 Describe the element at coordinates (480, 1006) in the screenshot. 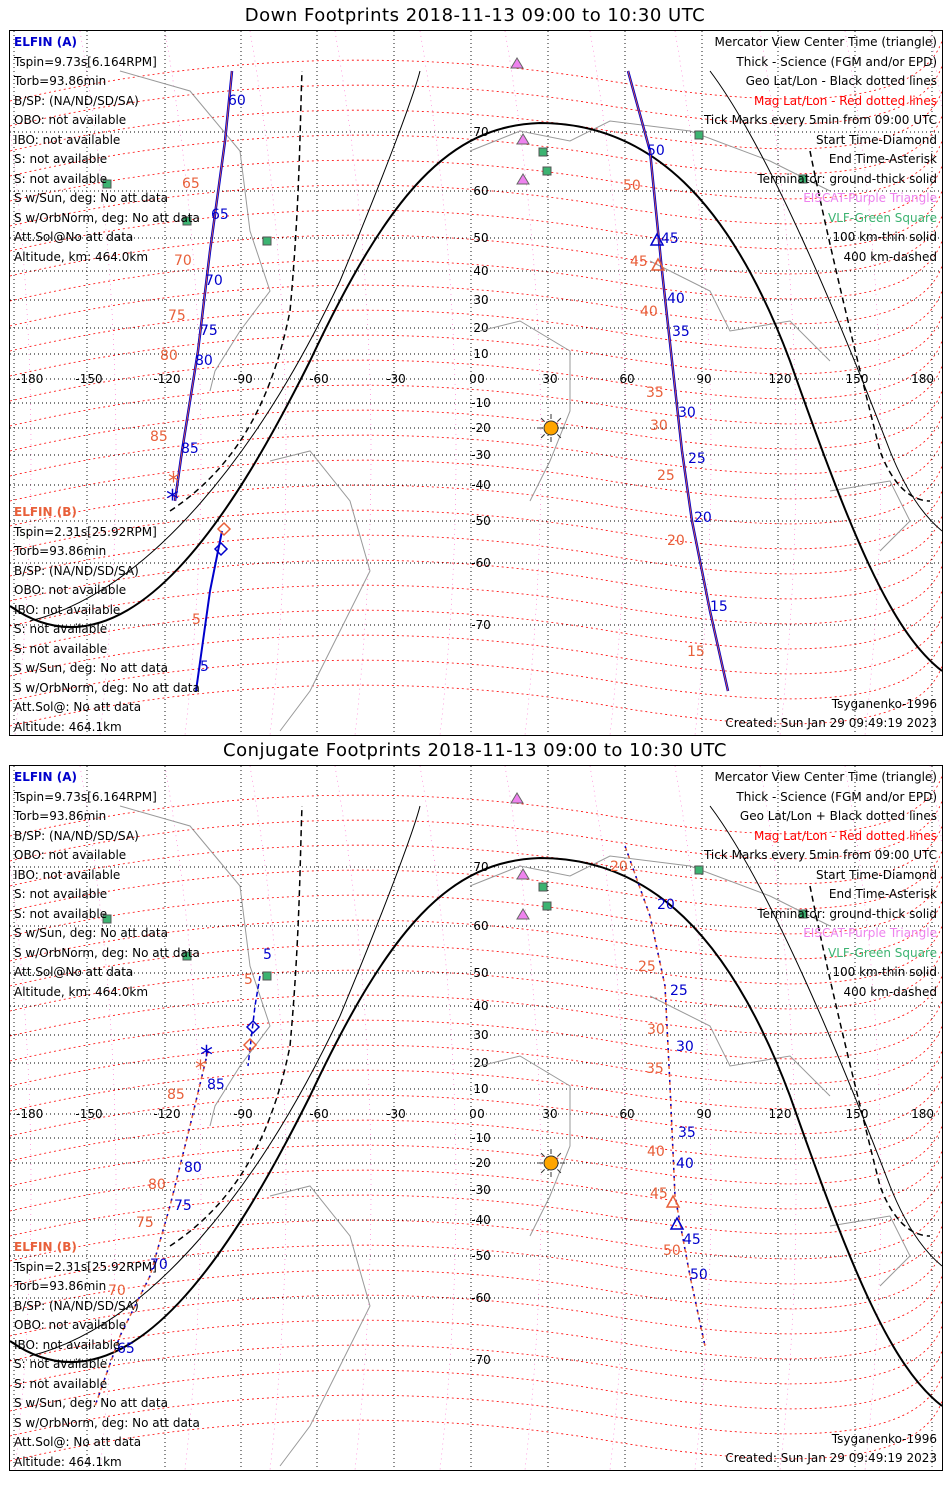

I see `lat-label: 40` at that location.